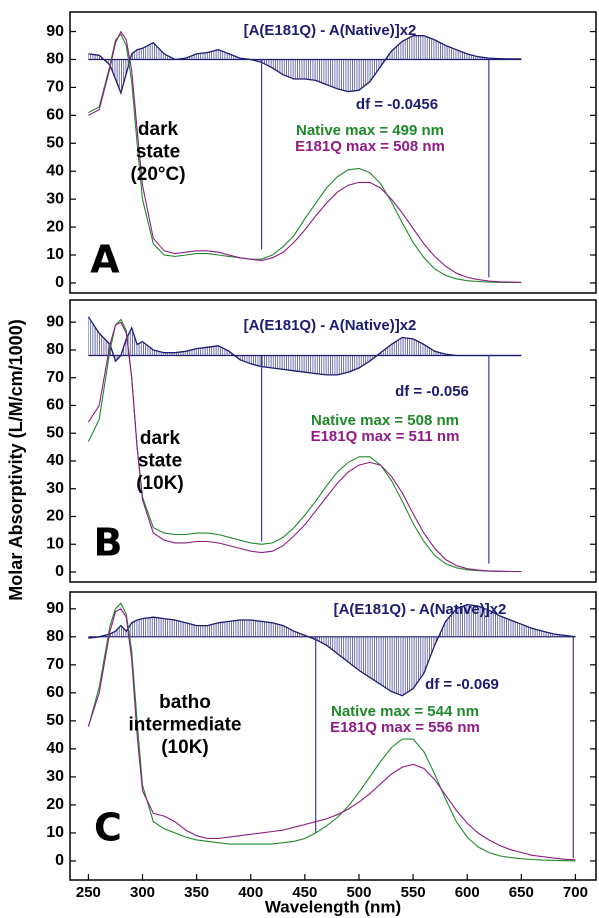 The width and height of the screenshot is (599, 918). Describe the element at coordinates (250, 892) in the screenshot. I see `x-tick-label: 400` at that location.